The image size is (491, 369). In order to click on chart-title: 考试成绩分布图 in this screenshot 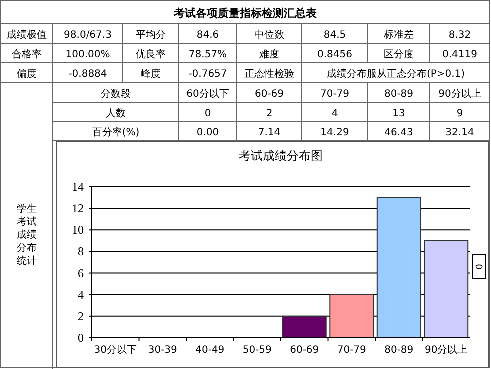, I will do `click(281, 156)`.